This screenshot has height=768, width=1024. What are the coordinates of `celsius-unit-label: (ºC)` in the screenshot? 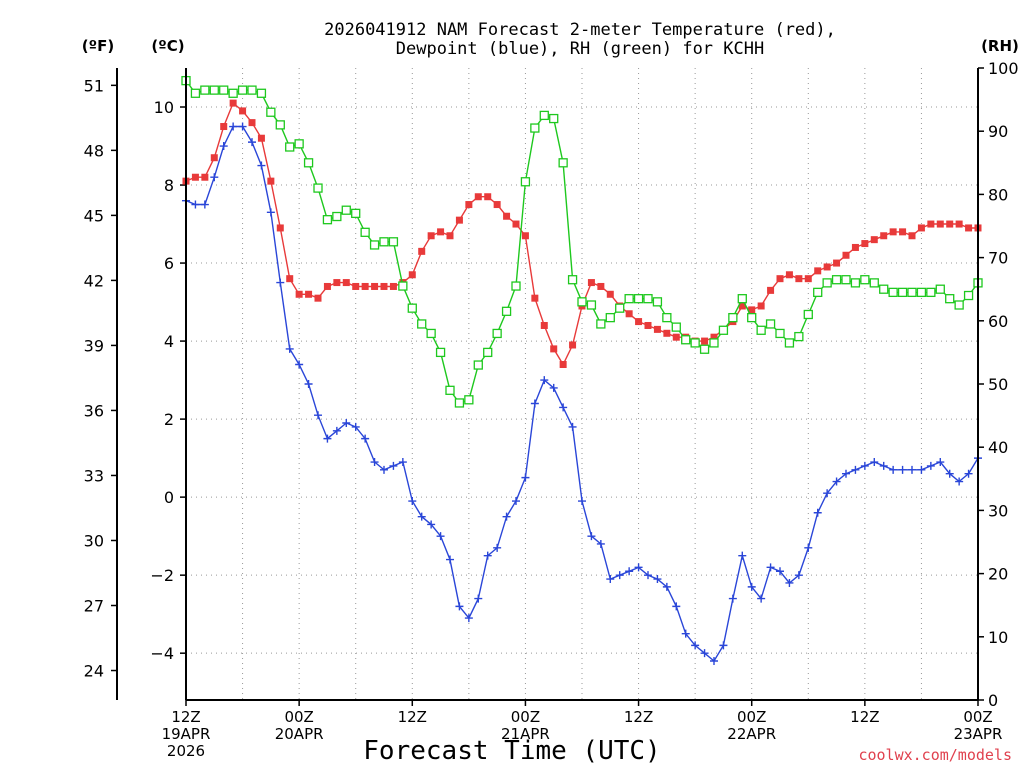 It's located at (167, 46).